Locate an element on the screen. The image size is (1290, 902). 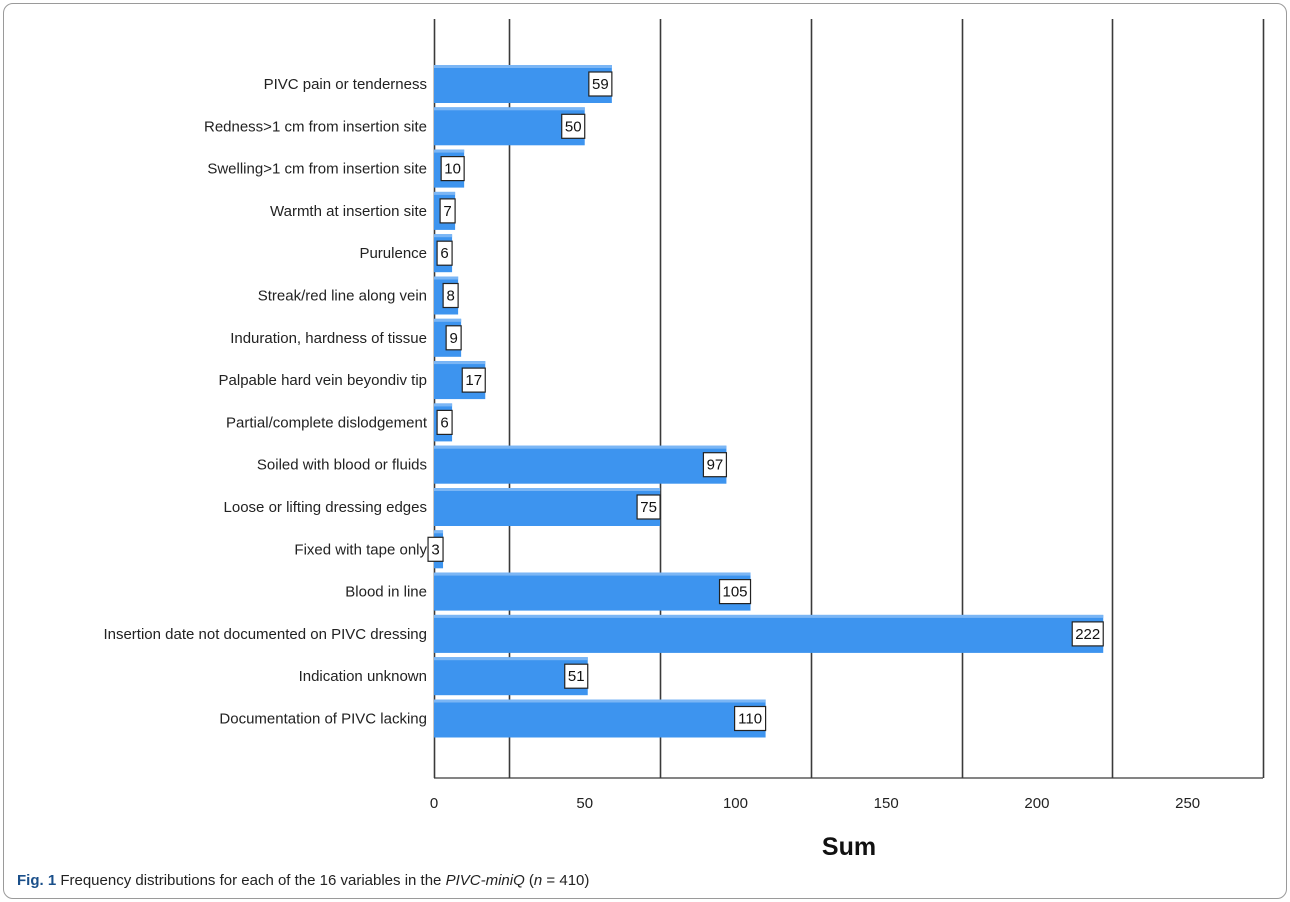
data-label-8: 17 is located at coordinates (473, 380).